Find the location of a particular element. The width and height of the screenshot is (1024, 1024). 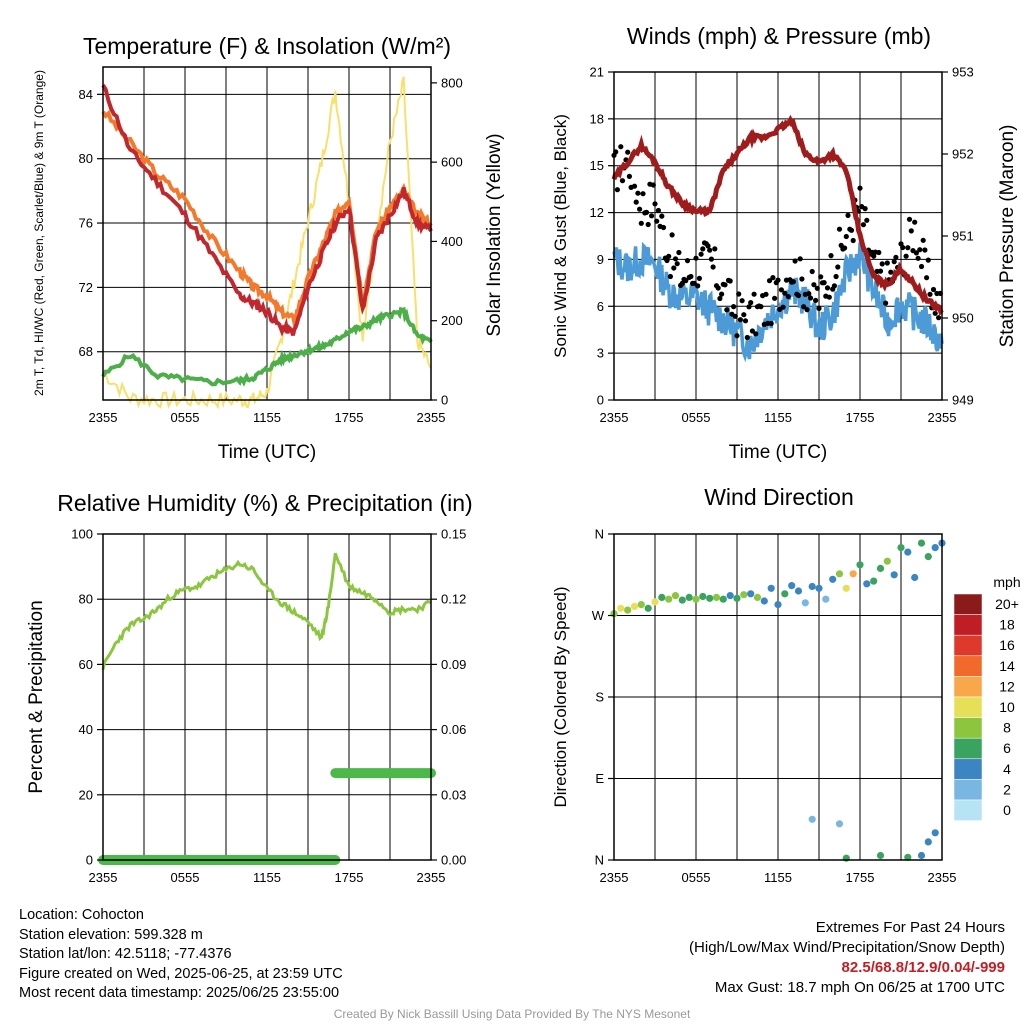

x-tick-label: 1755 is located at coordinates (349, 417).